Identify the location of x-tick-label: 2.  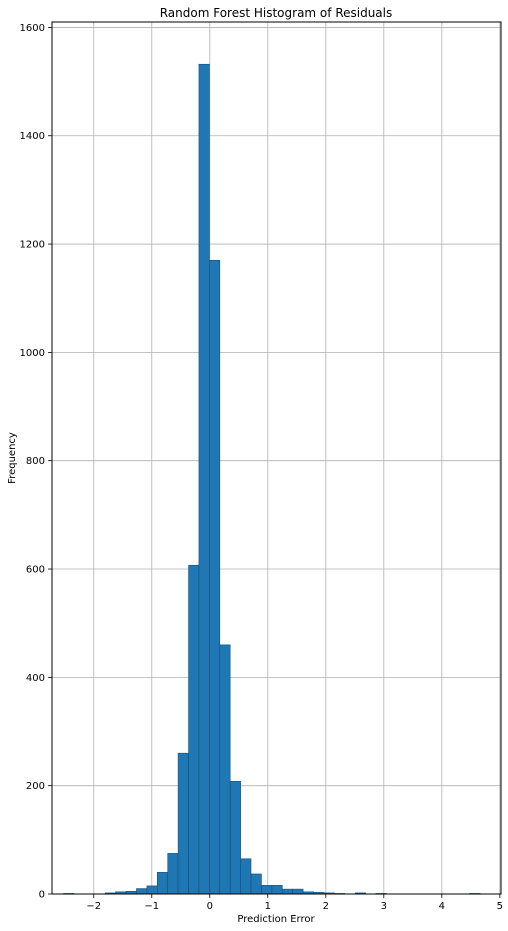
(326, 906).